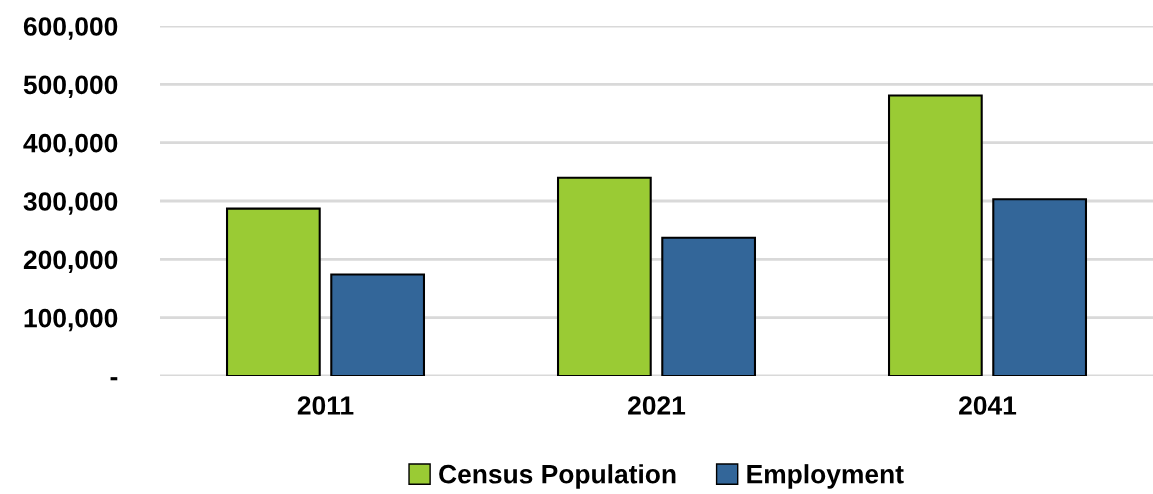 The width and height of the screenshot is (1153, 494). Describe the element at coordinates (988, 405) in the screenshot. I see `x-tick-label: 2041` at that location.